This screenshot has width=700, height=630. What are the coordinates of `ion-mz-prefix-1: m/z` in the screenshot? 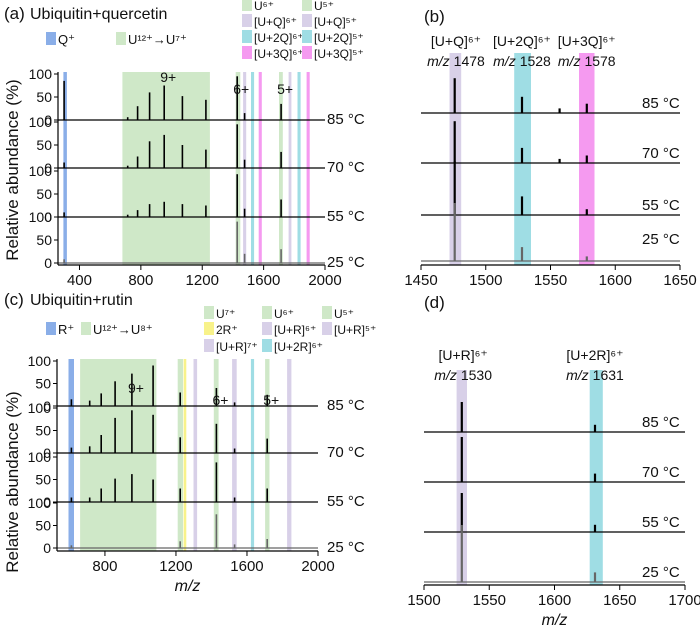 It's located at (438, 61).